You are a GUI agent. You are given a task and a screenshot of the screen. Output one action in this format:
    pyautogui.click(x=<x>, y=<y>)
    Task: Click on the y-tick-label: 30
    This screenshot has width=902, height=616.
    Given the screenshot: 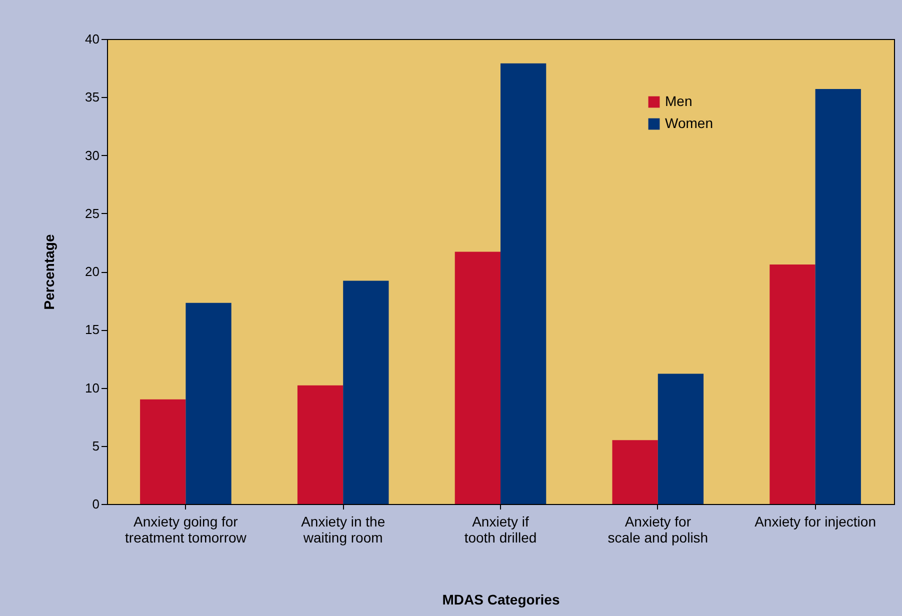 What is the action you would take?
    pyautogui.click(x=92, y=155)
    